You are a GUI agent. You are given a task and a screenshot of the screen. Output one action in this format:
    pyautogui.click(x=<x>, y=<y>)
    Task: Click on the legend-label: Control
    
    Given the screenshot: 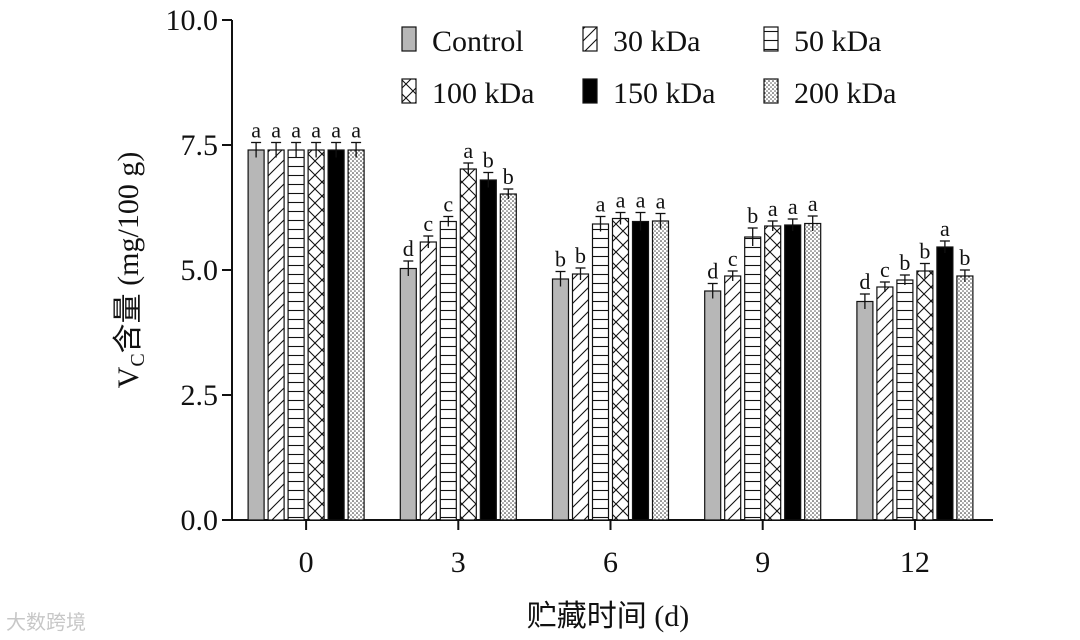 What is the action you would take?
    pyautogui.click(x=478, y=41)
    